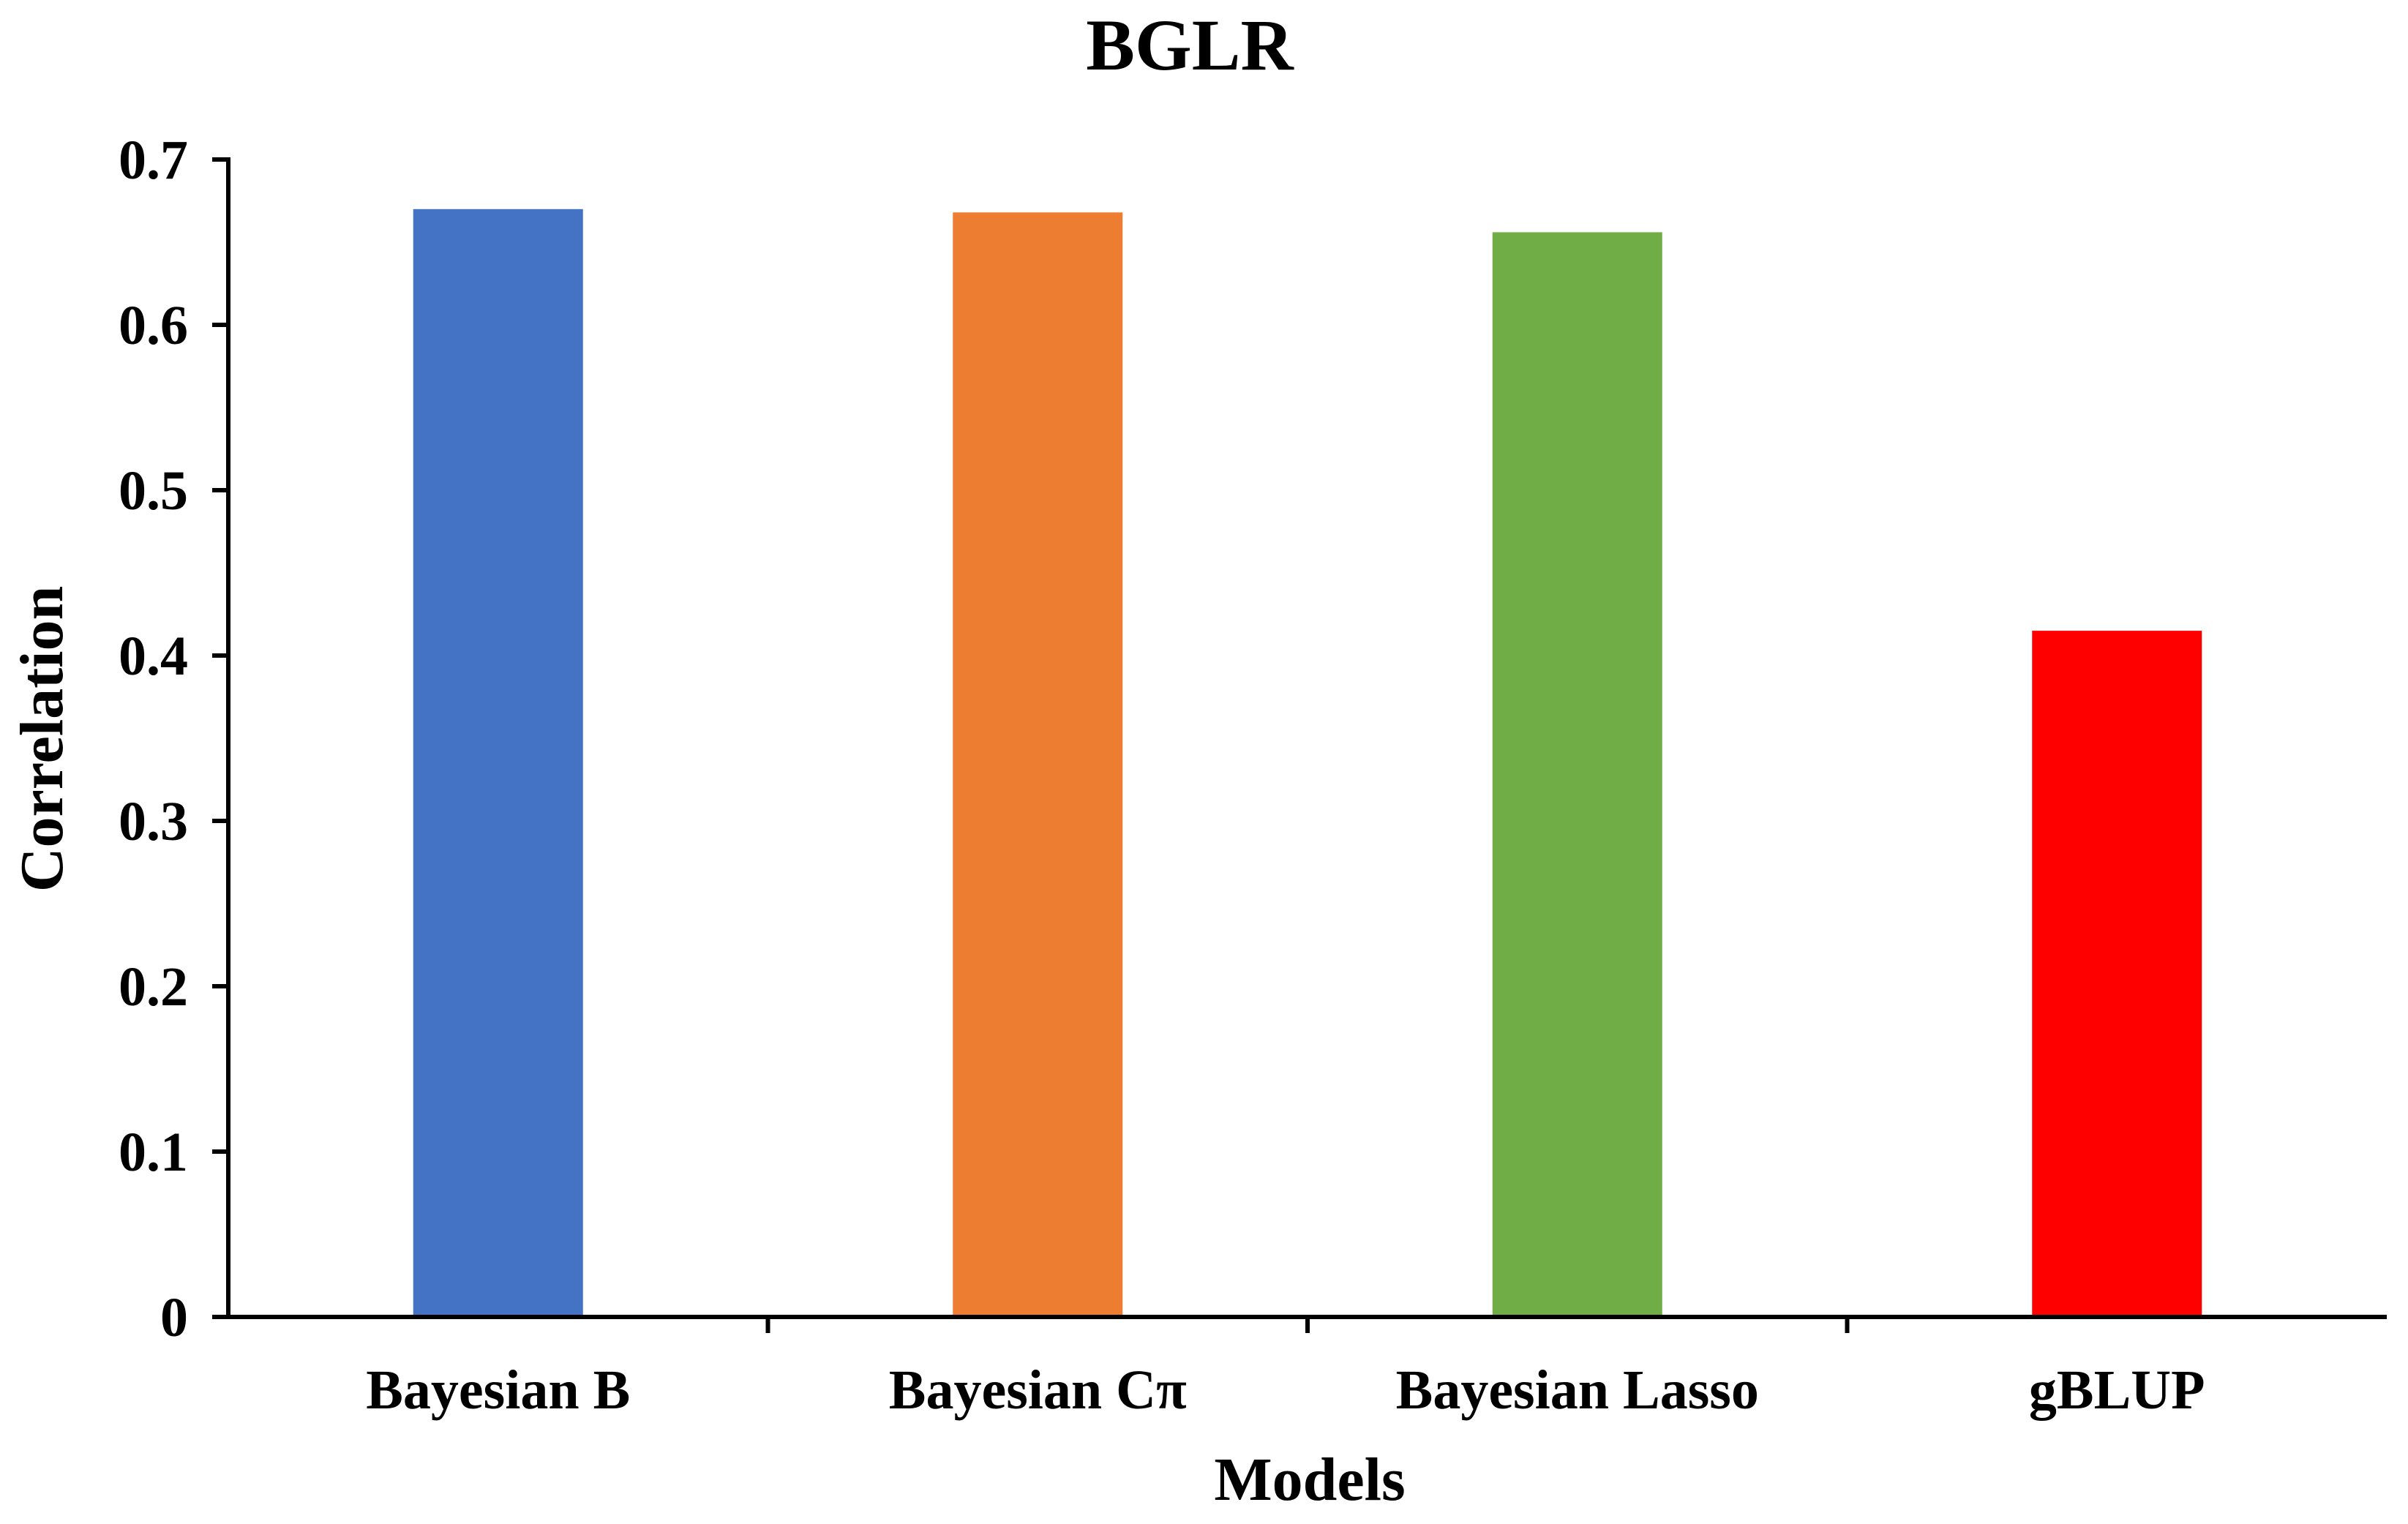  I want to click on x-tick-label: Bayesian B, so click(498, 1390).